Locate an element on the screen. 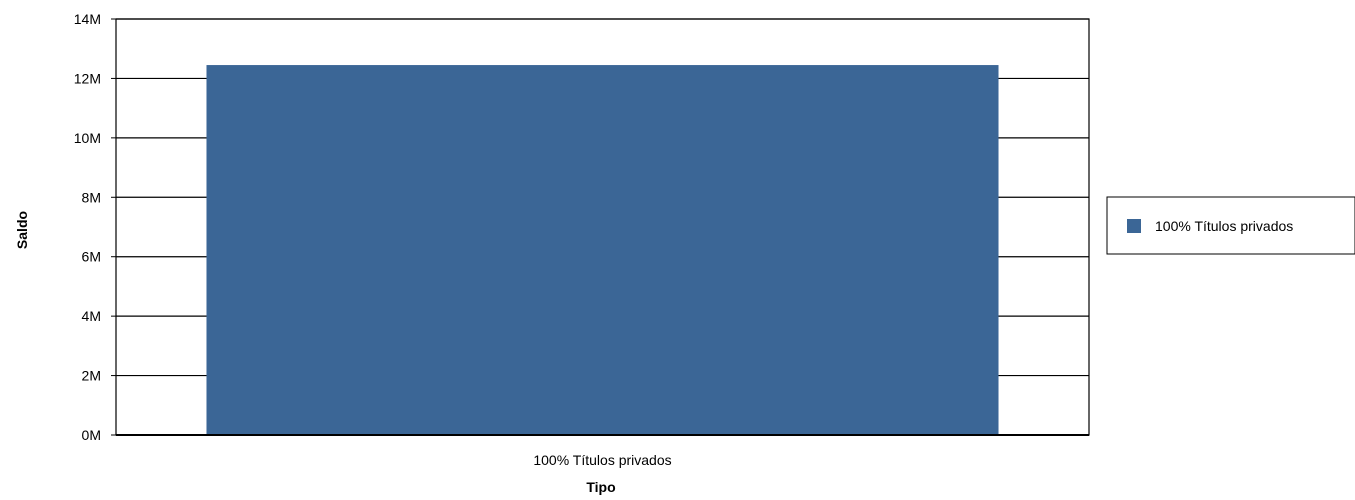 Image resolution: width=1355 pixels, height=500 pixels. x-axis-title: Tipo is located at coordinates (600, 487).